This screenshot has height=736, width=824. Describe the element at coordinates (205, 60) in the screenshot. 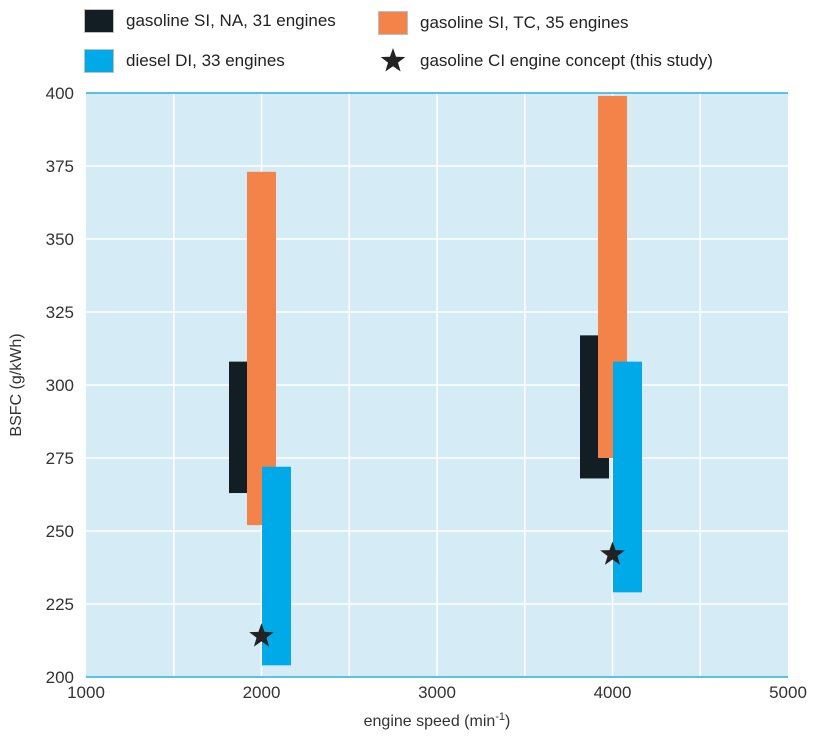

I see `legend-label: diesel DI, 33 engines` at that location.